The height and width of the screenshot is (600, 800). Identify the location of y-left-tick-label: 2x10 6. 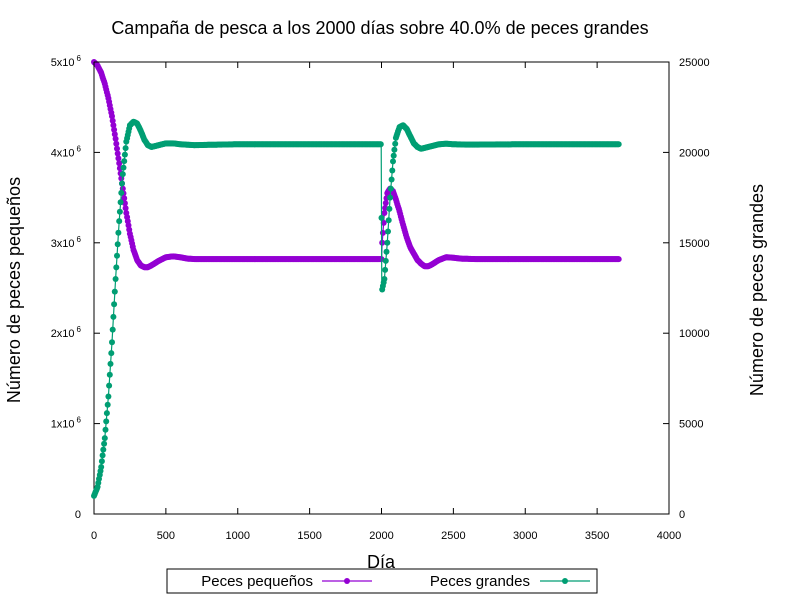
(66, 332).